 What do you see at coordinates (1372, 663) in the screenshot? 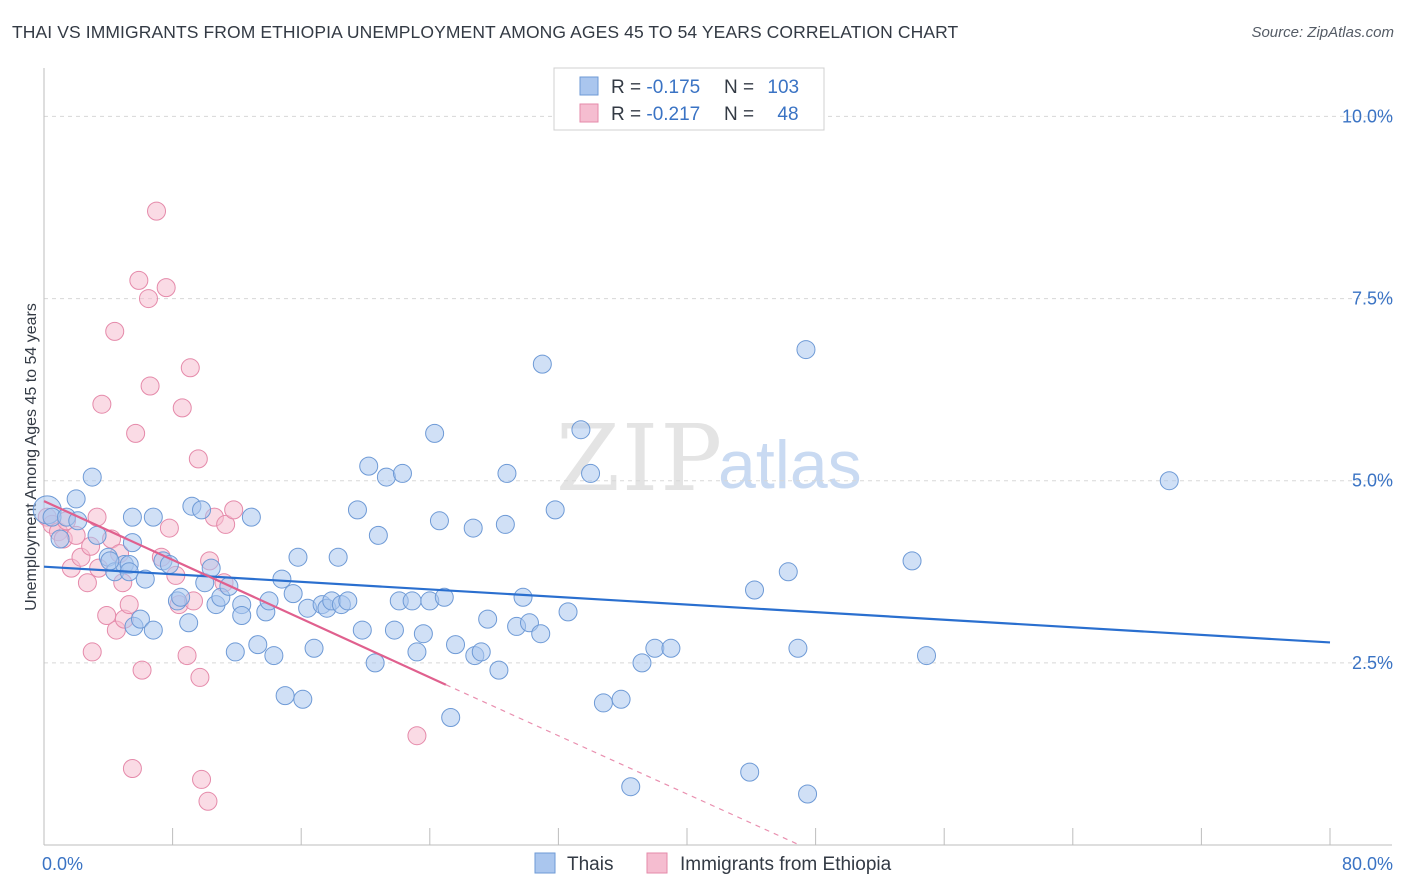
I see `y-tick-label: 2.5%` at bounding box center [1372, 663].